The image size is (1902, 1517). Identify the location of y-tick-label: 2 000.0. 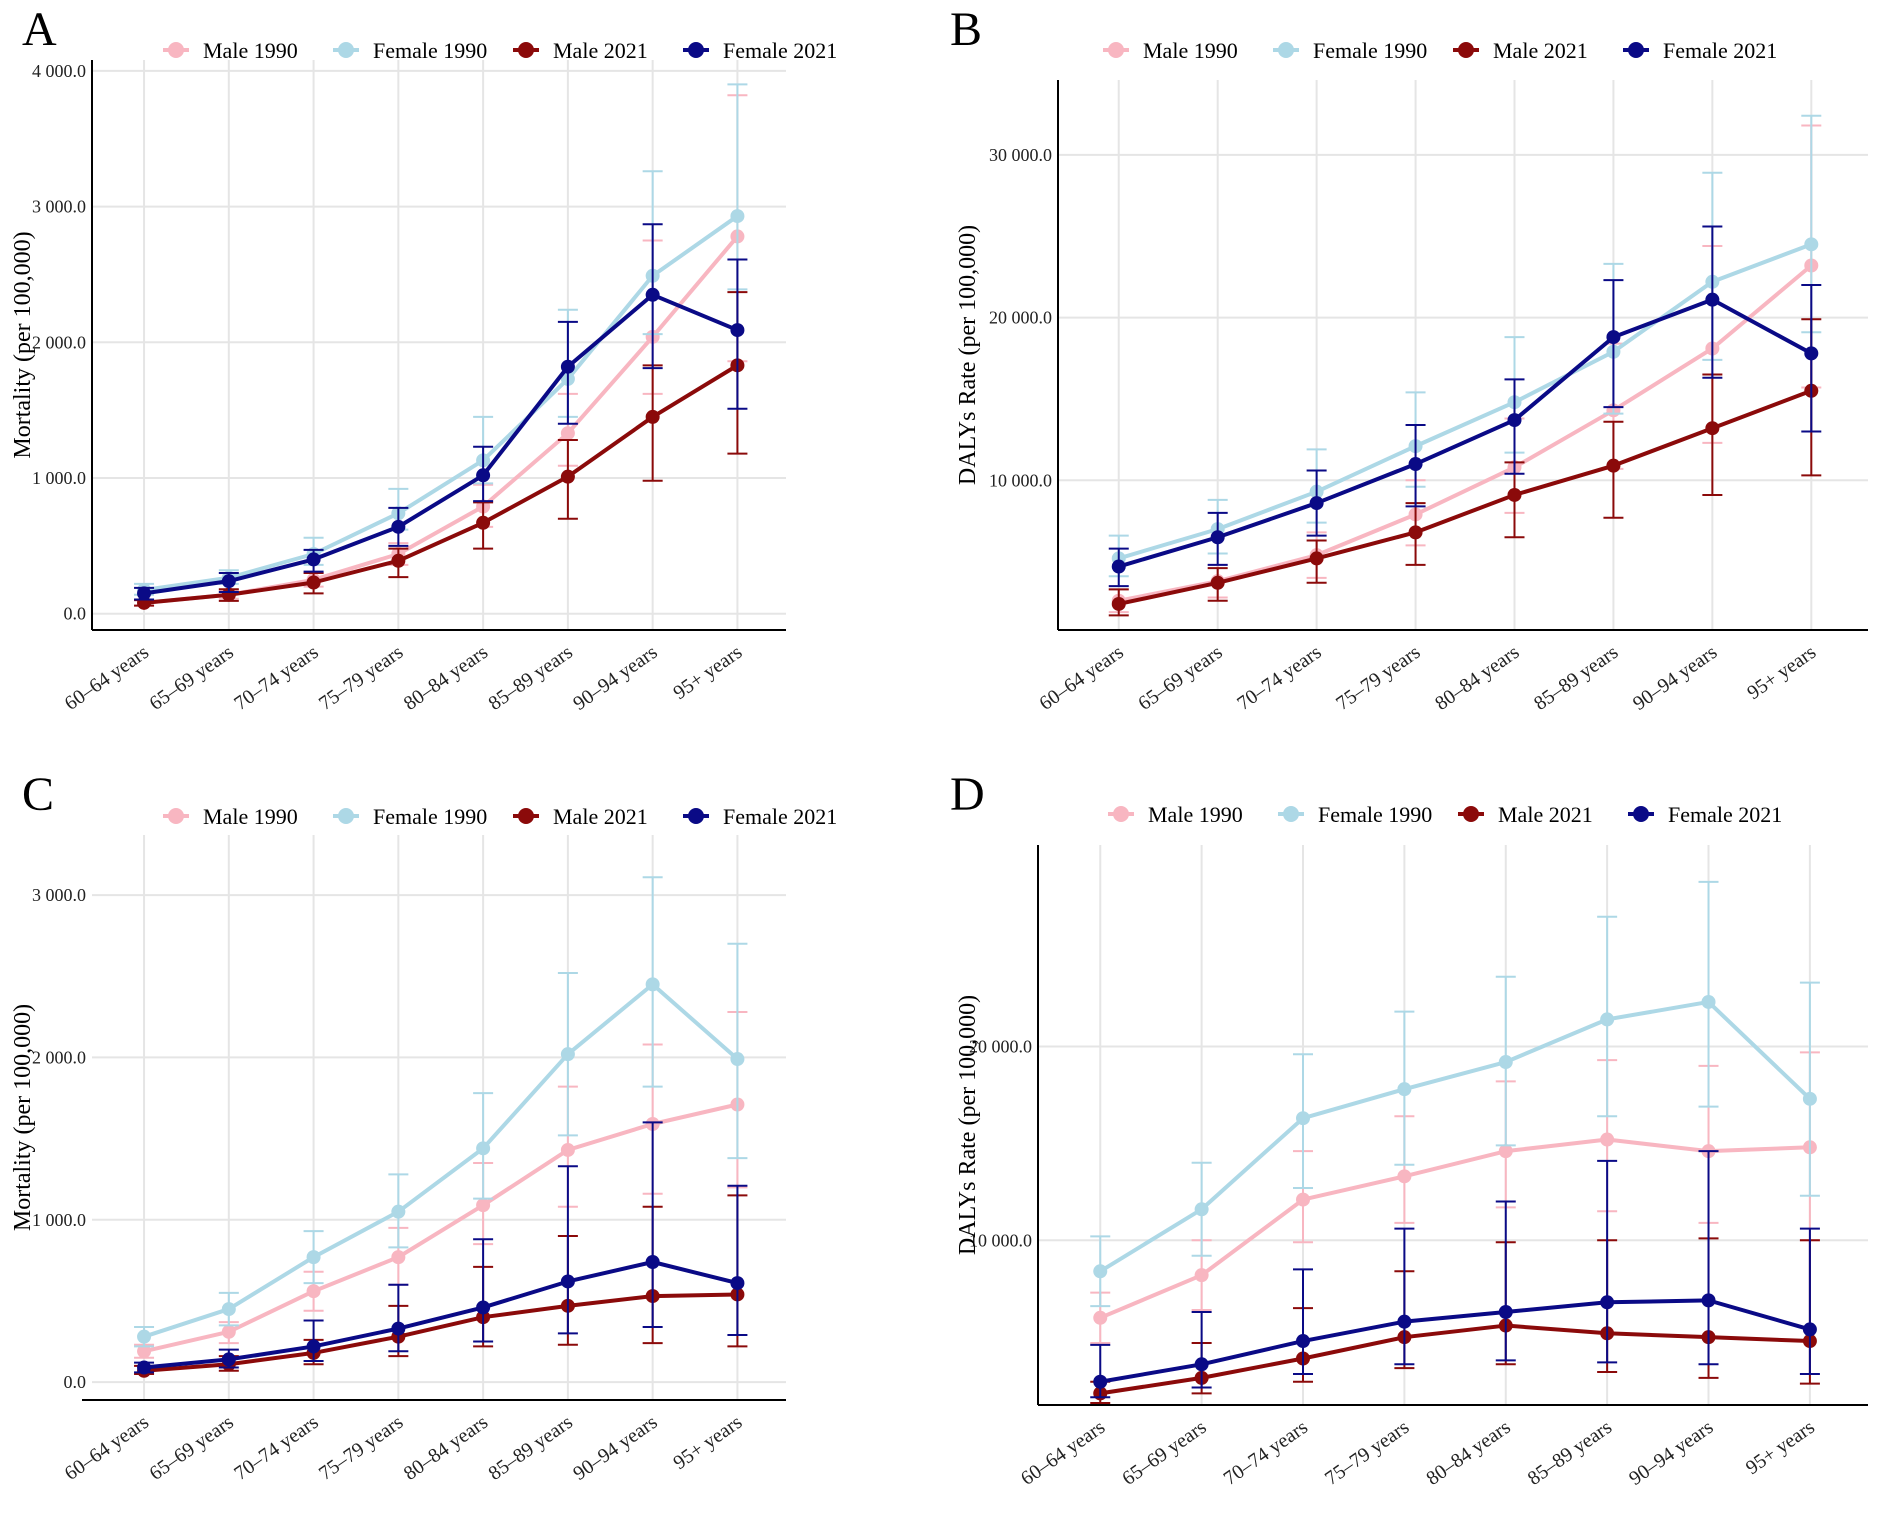
(59, 1057).